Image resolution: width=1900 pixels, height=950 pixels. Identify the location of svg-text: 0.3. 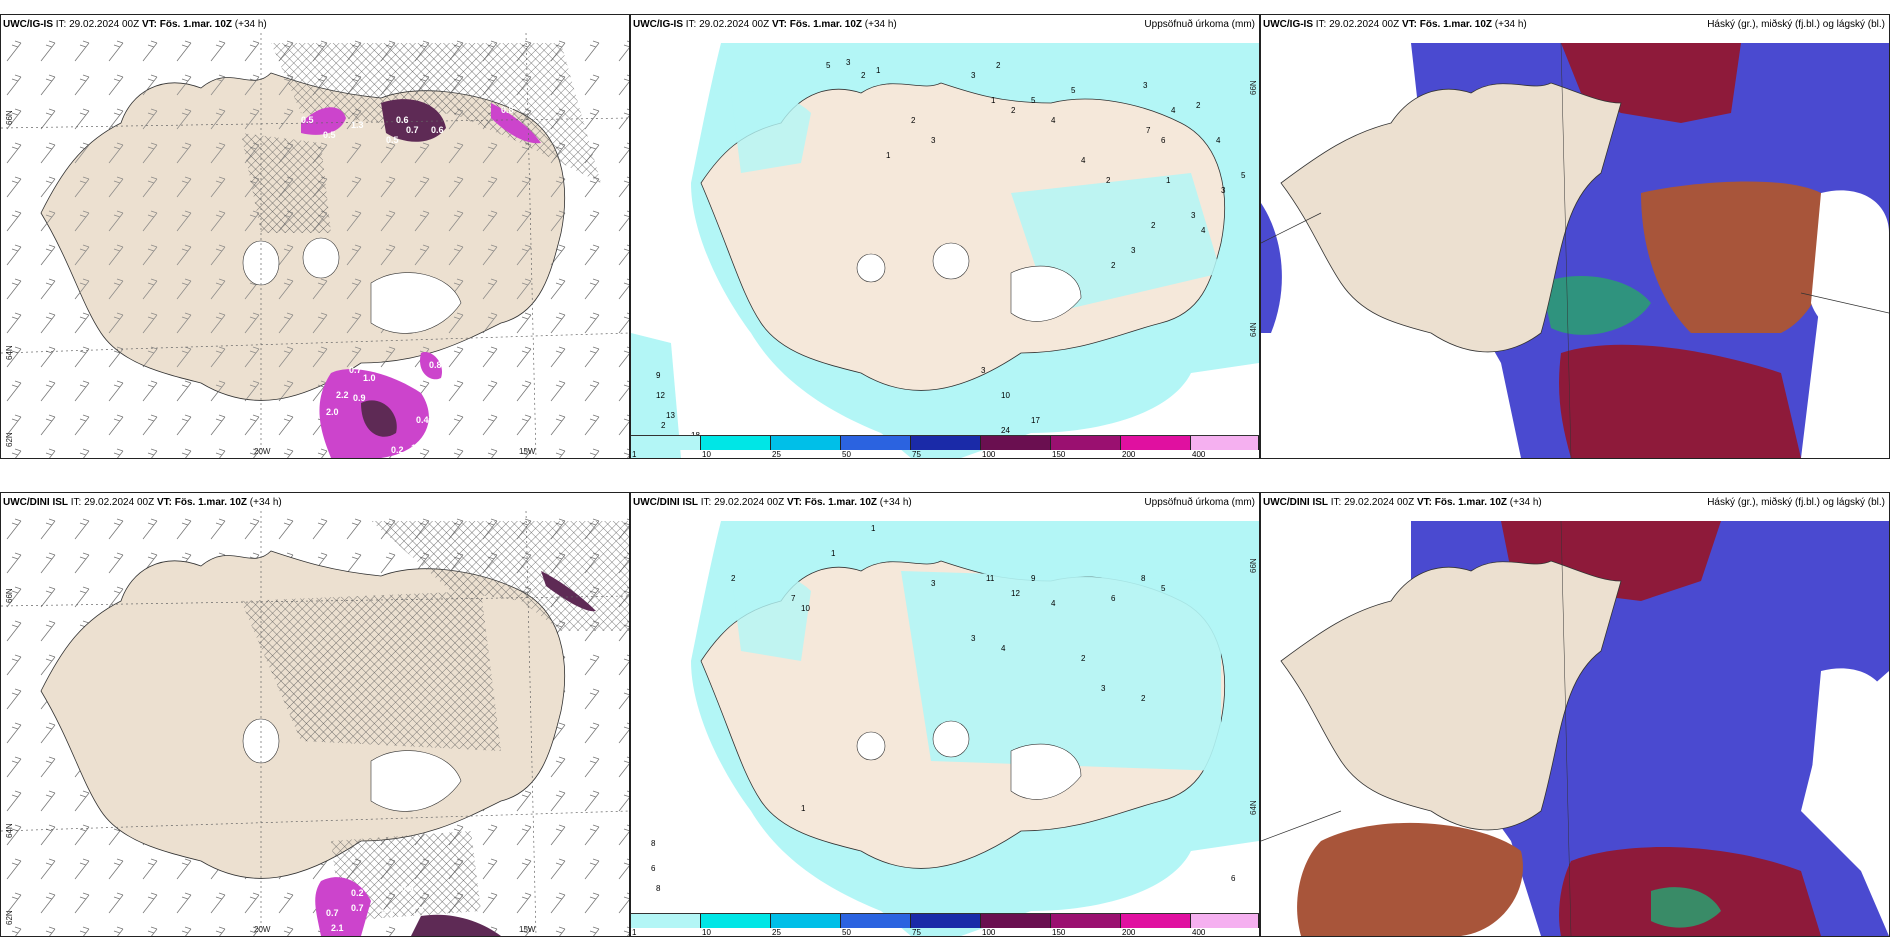
(417, 910).